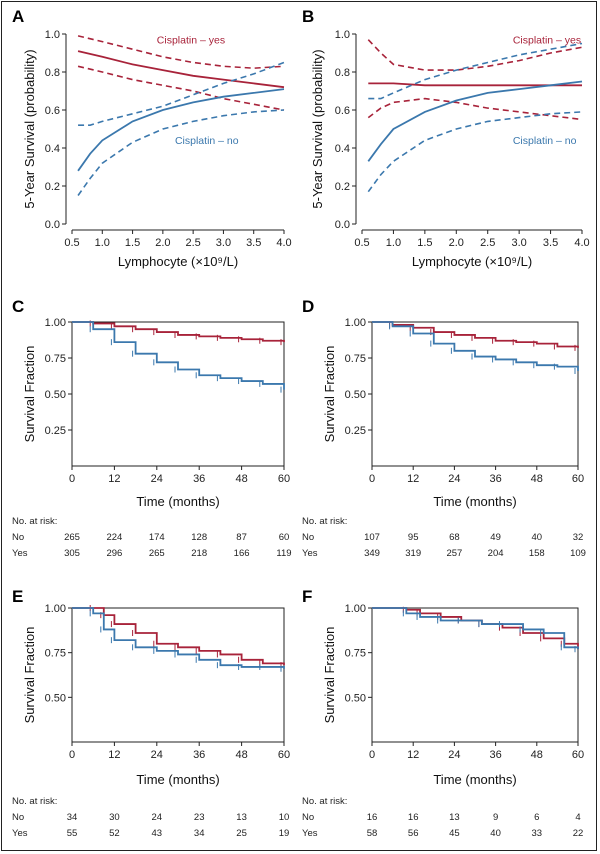  What do you see at coordinates (537, 553) in the screenshot?
I see `risk-count: 158` at bounding box center [537, 553].